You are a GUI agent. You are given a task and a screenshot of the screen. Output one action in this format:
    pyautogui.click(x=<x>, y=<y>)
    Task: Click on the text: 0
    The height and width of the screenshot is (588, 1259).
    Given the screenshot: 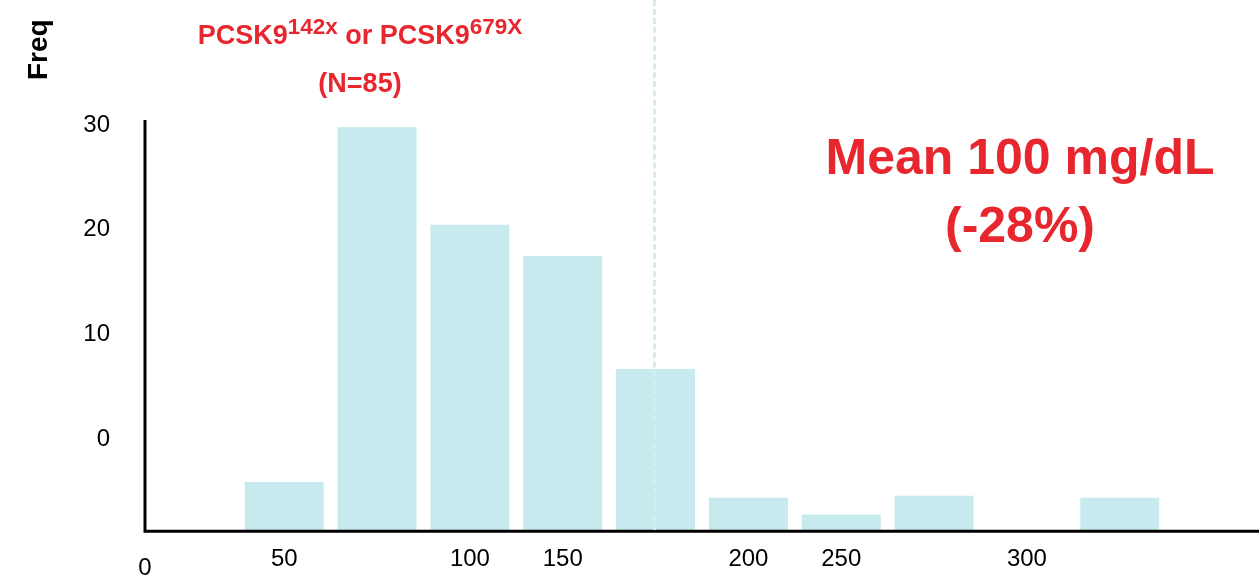 What is the action you would take?
    pyautogui.click(x=145, y=567)
    